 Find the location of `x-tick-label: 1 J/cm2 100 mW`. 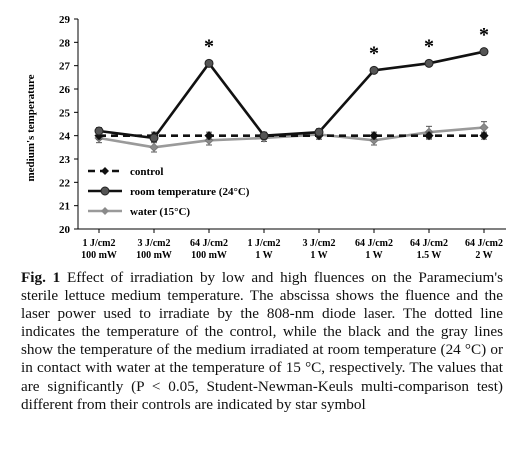

x-tick-label: 1 J/cm2 100 mW is located at coordinates (99, 249).